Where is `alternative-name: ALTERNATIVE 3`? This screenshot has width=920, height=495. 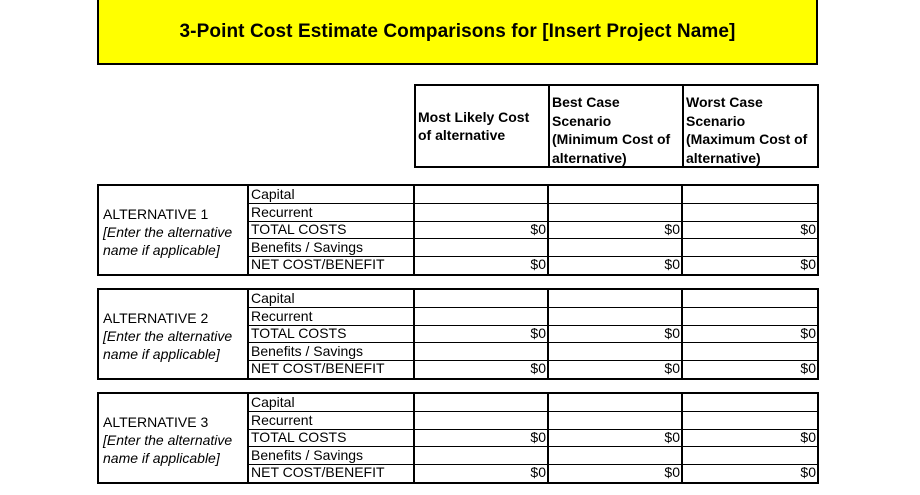
alternative-name: ALTERNATIVE 3 is located at coordinates (156, 422).